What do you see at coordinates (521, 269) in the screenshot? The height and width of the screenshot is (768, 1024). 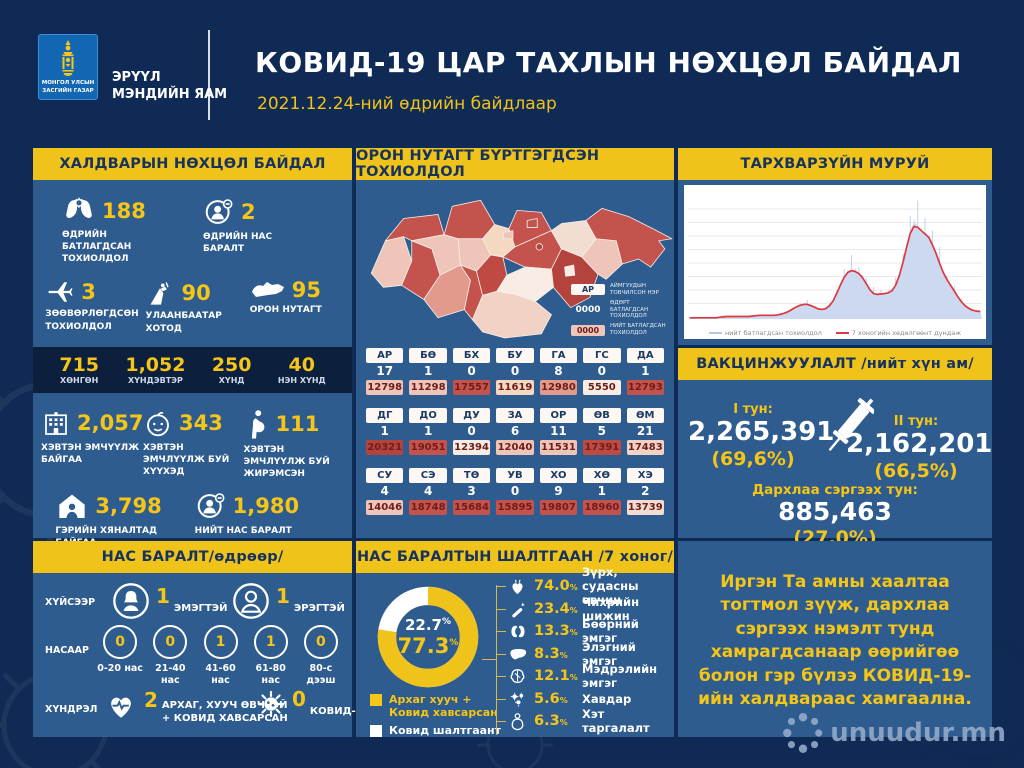 I see `map-svg` at bounding box center [521, 269].